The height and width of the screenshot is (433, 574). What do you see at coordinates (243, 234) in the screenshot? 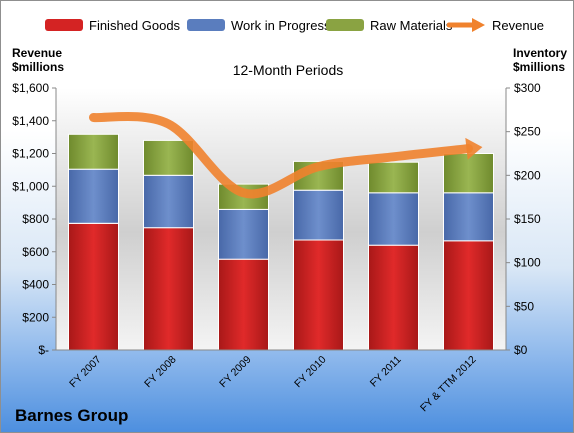
I see `bar-work-in-progress-fy-2009` at bounding box center [243, 234].